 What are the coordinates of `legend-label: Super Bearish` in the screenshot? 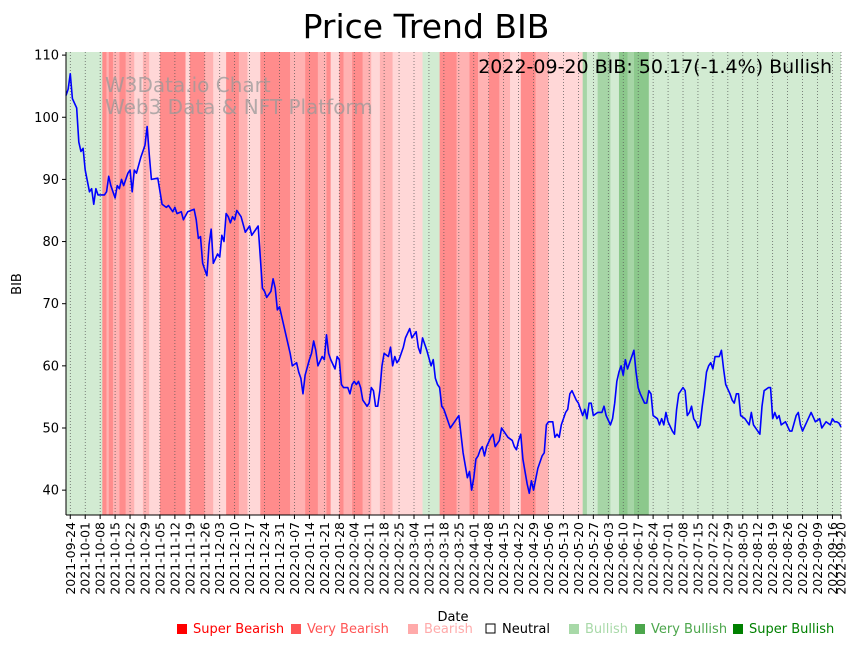 It's located at (238, 629).